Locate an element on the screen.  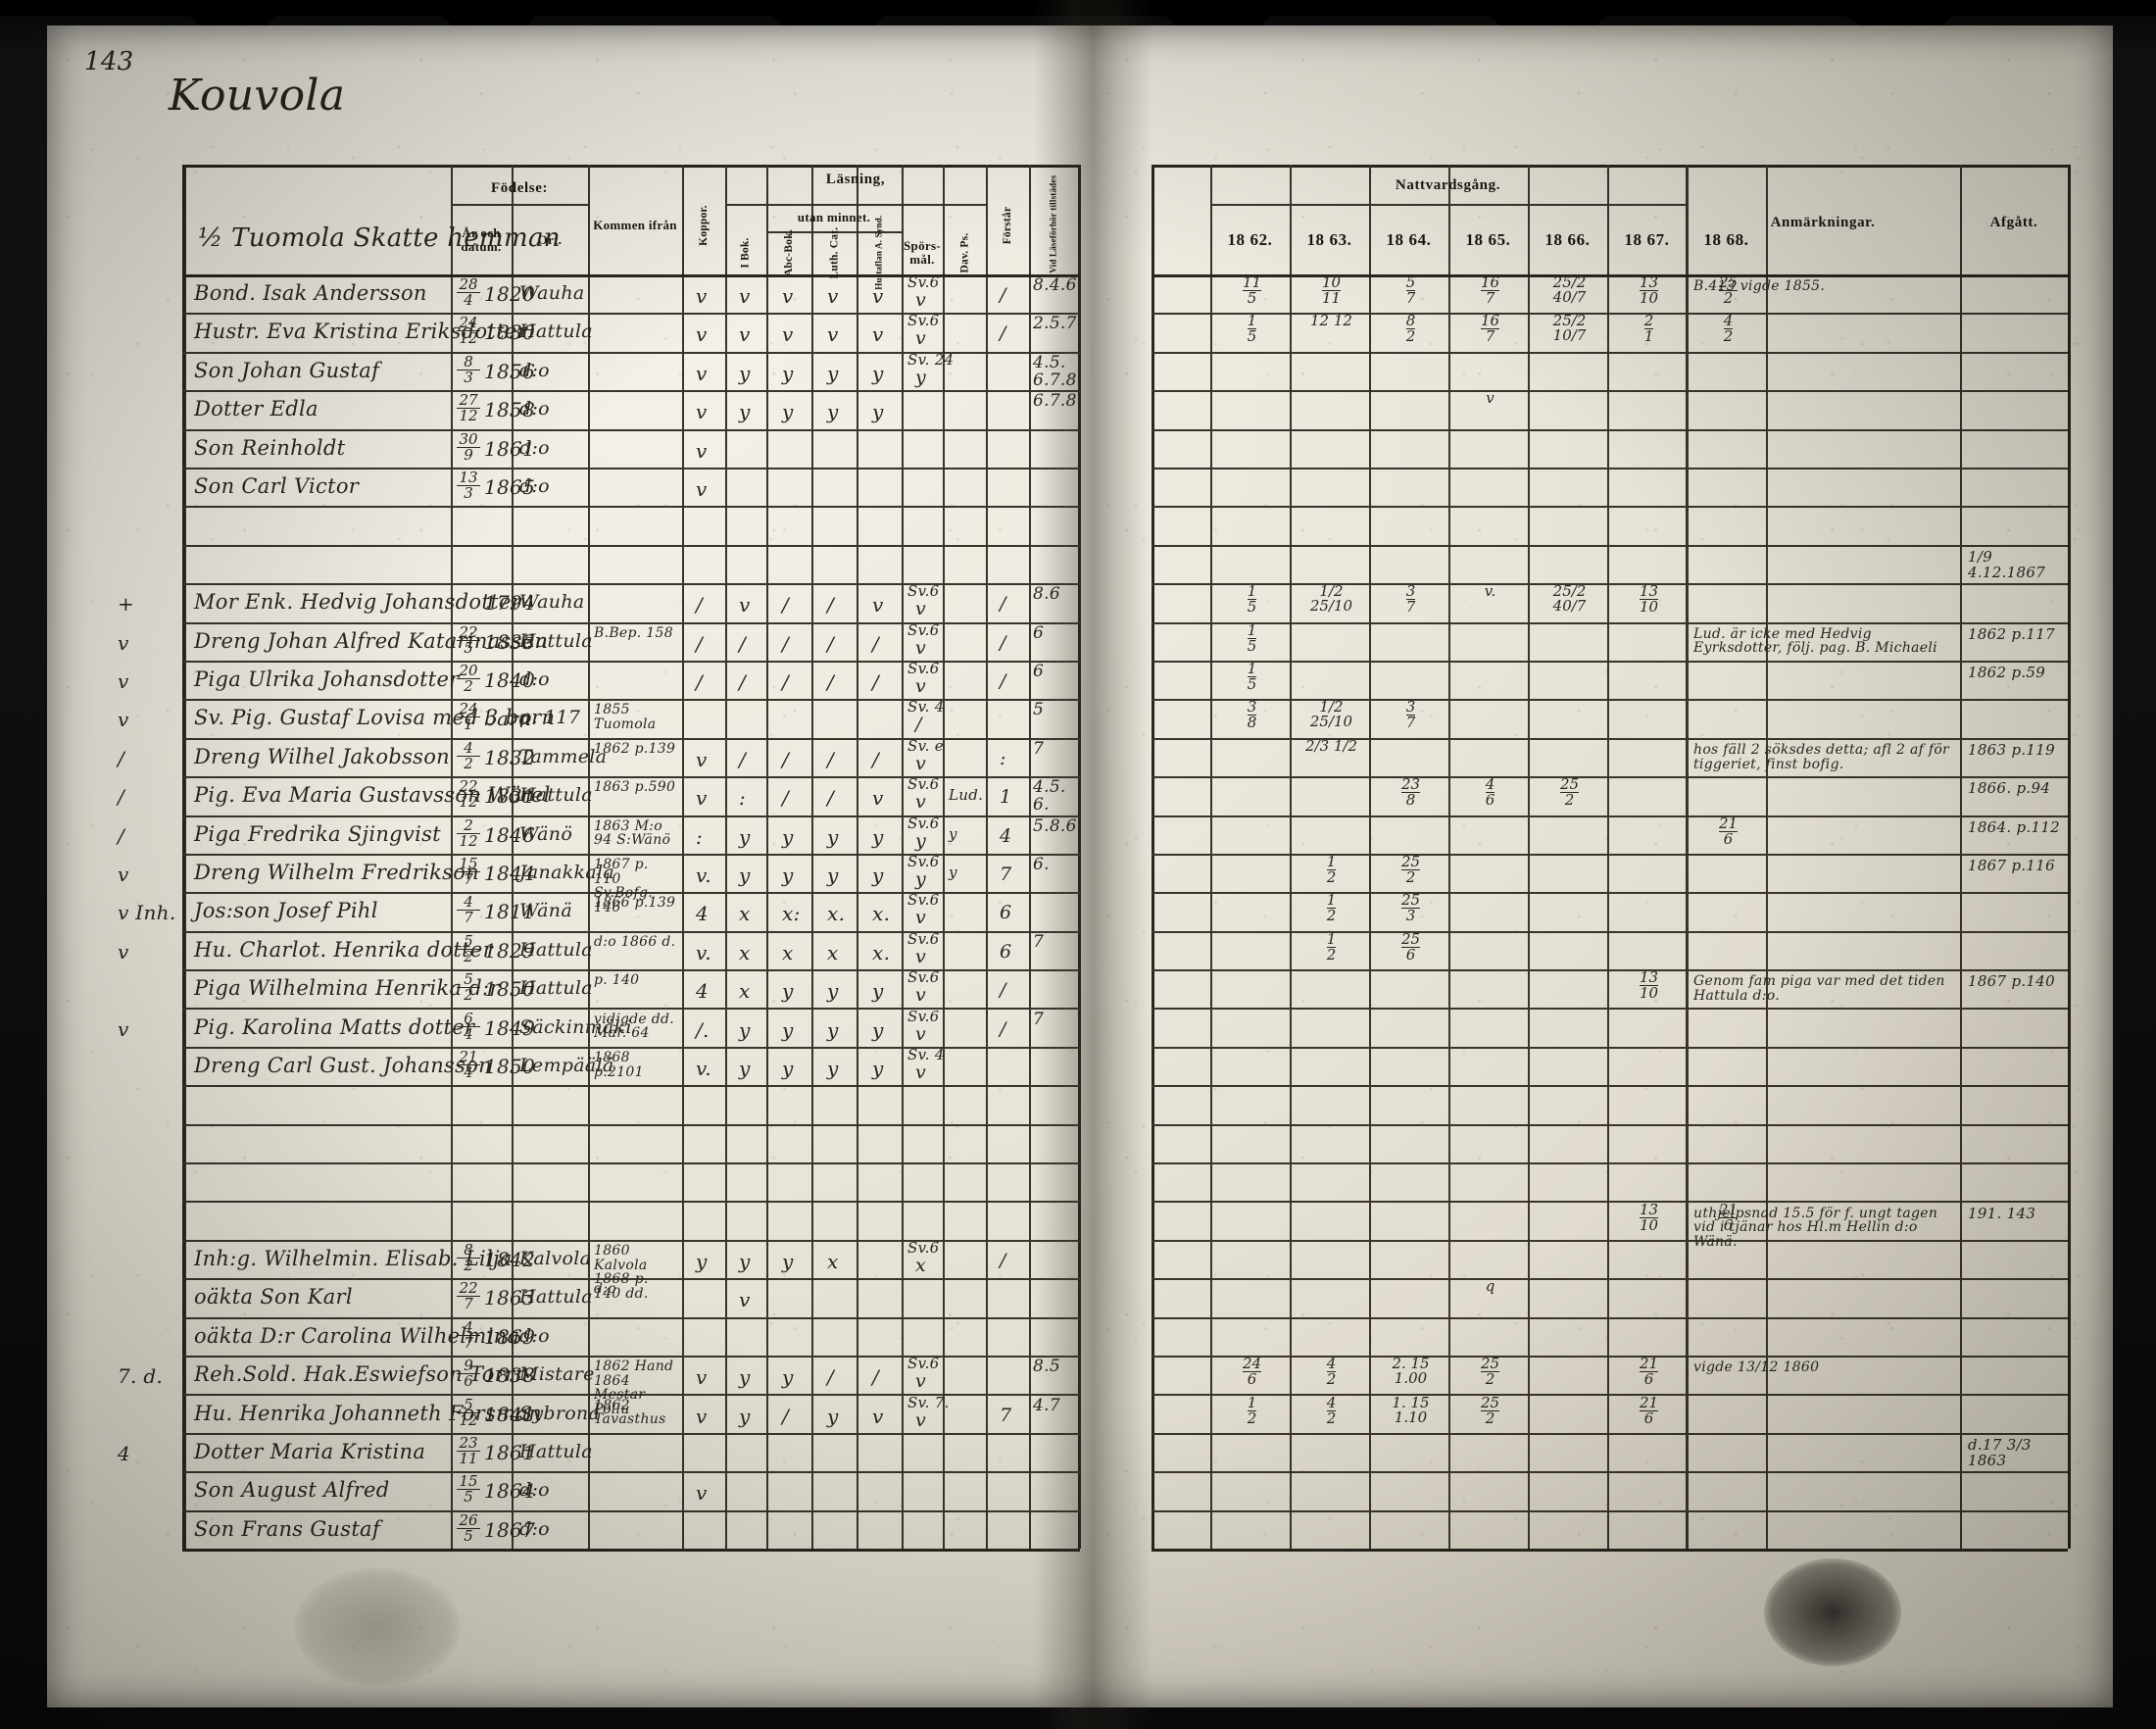
row-abc-book: v is located at coordinates (788, 296).